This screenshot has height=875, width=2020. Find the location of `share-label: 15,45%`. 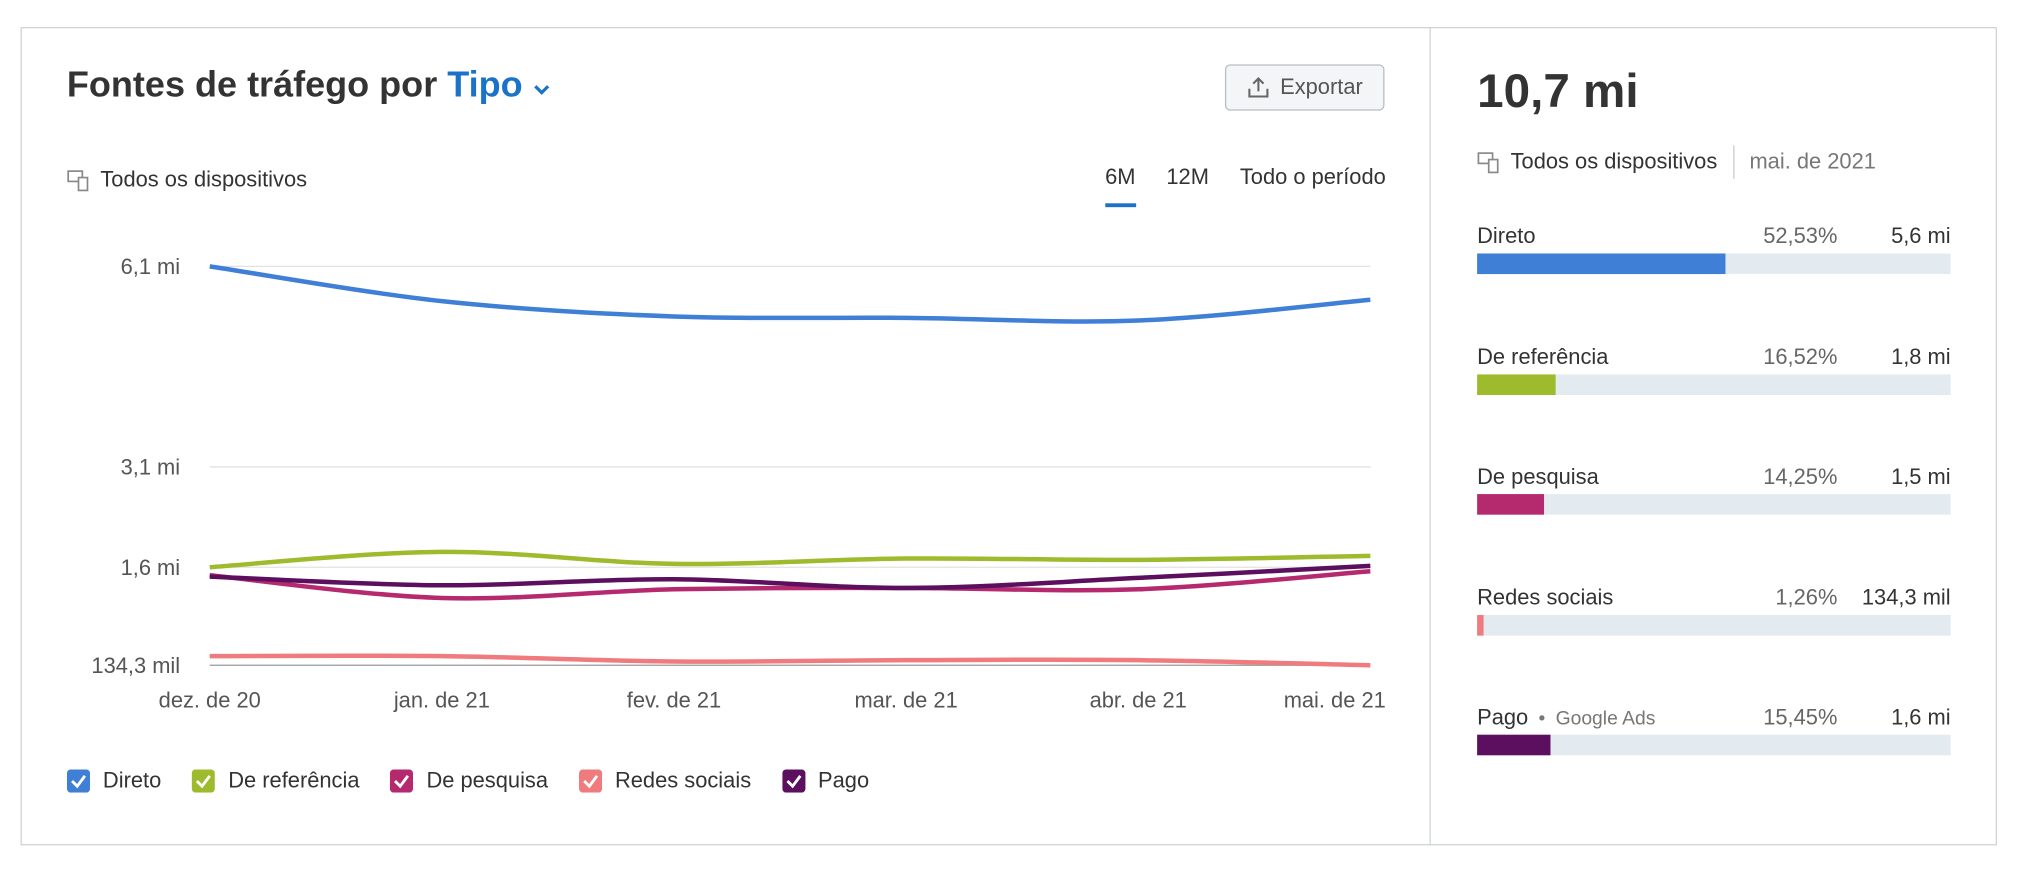

share-label: 15,45% is located at coordinates (1800, 717).